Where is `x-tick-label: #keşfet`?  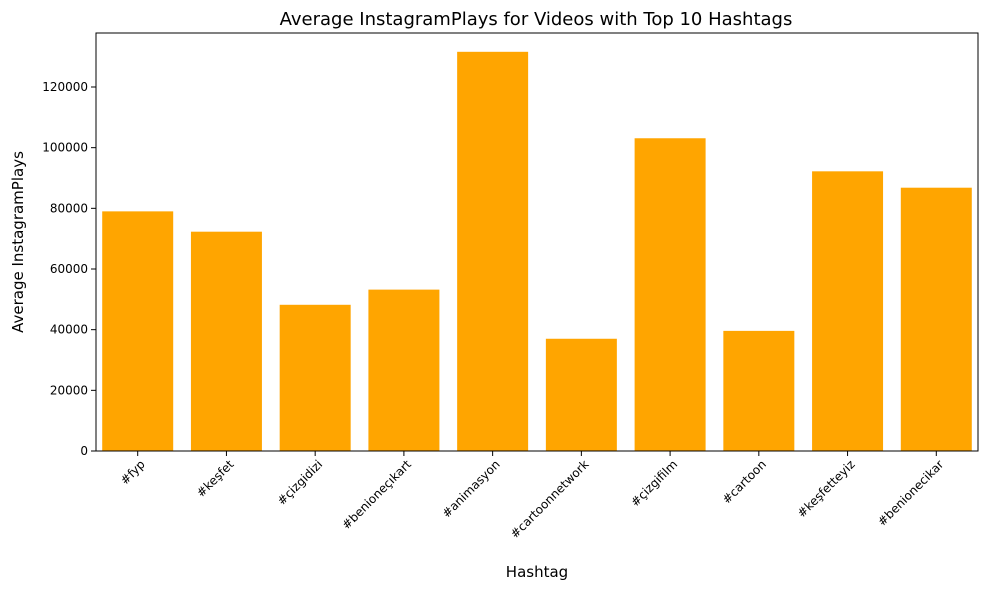
x-tick-label: #keşfet is located at coordinates (215, 478).